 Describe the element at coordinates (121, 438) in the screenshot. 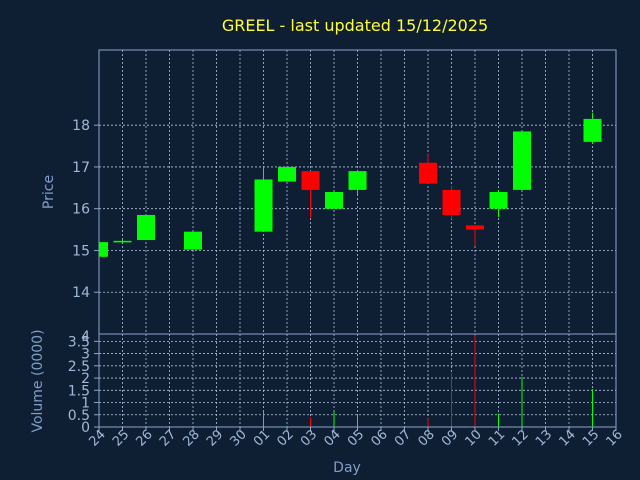

I see `x-tick-label: 25` at that location.